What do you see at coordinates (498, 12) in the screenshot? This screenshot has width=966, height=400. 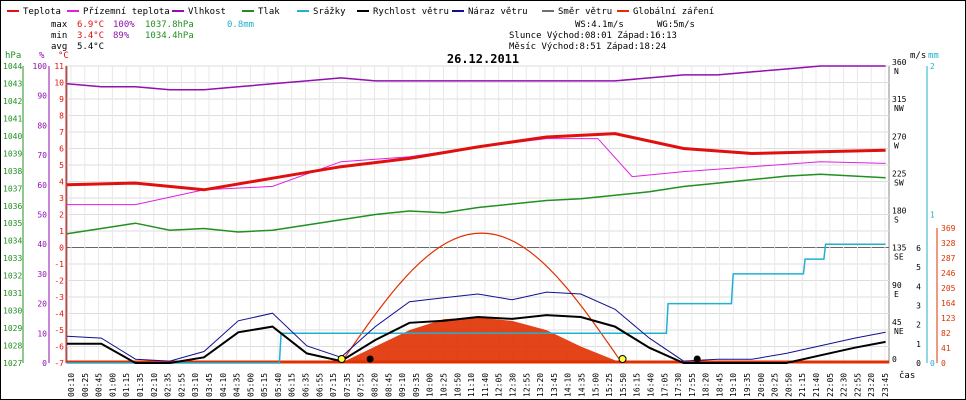 I see `legend-label: Náraz větru` at bounding box center [498, 12].